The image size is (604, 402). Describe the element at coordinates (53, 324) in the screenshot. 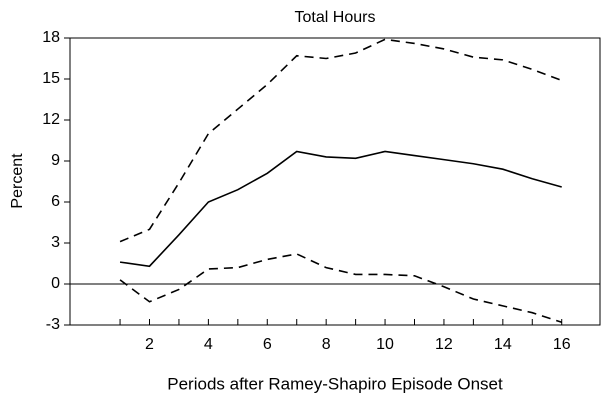

I see `y-tick-label: -3` at that location.